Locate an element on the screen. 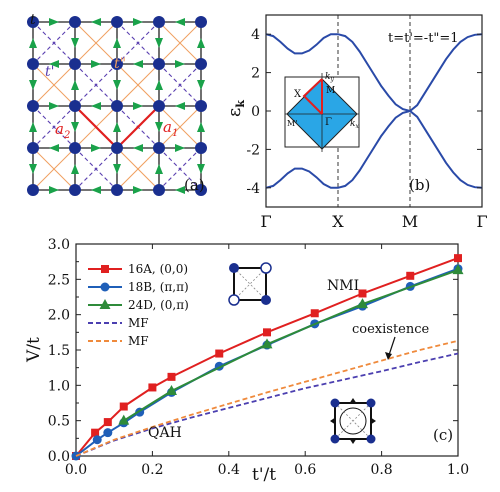  bz-Gamma-label: Γ is located at coordinates (328, 122).